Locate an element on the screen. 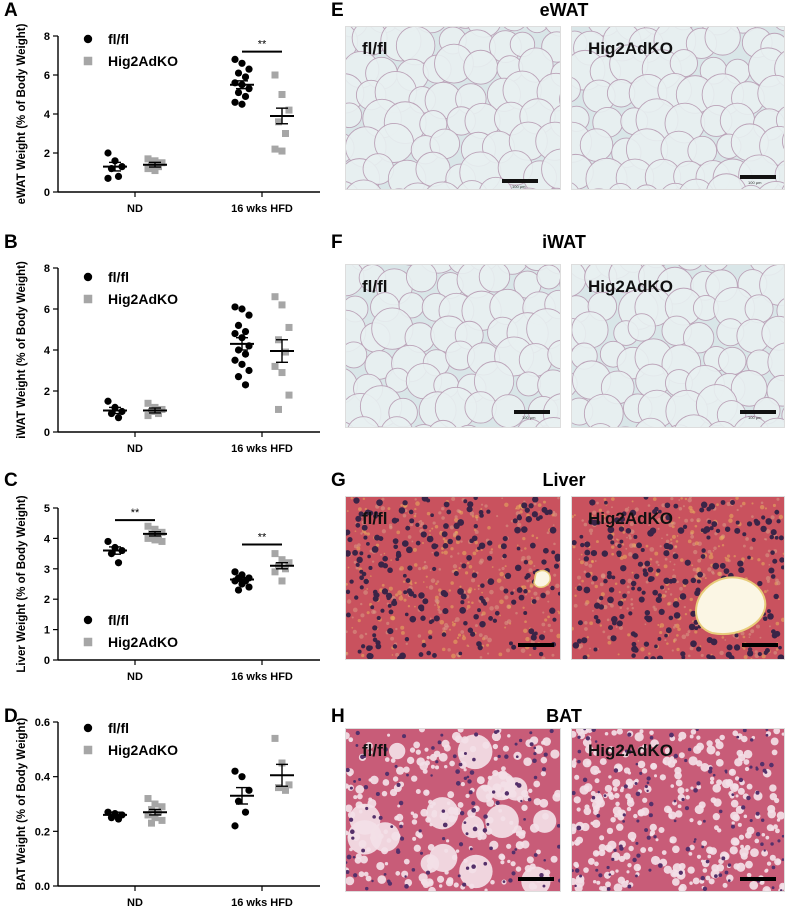 The image size is (787, 908). scale-bar is located at coordinates (532, 412).